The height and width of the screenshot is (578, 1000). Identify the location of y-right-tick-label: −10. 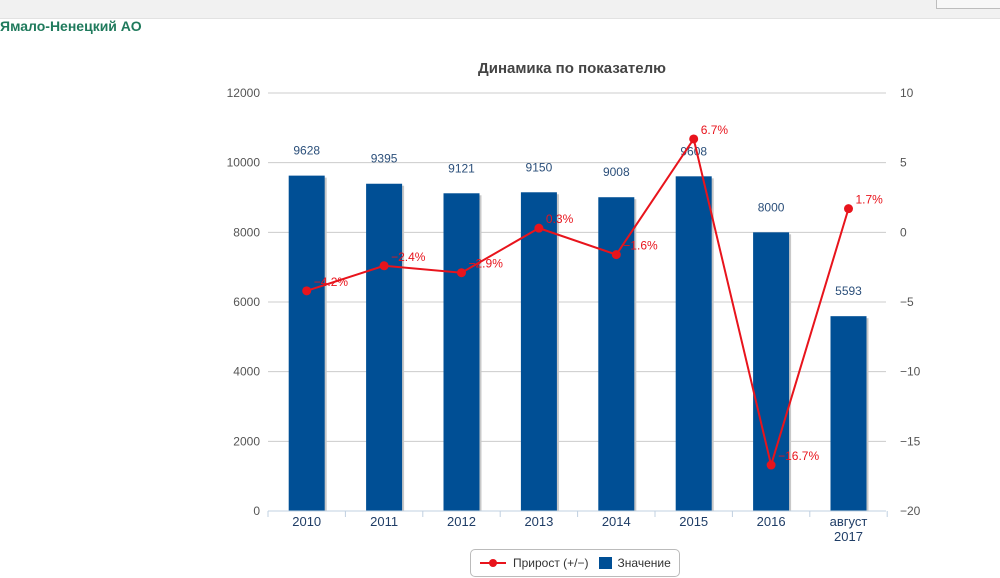
(910, 372).